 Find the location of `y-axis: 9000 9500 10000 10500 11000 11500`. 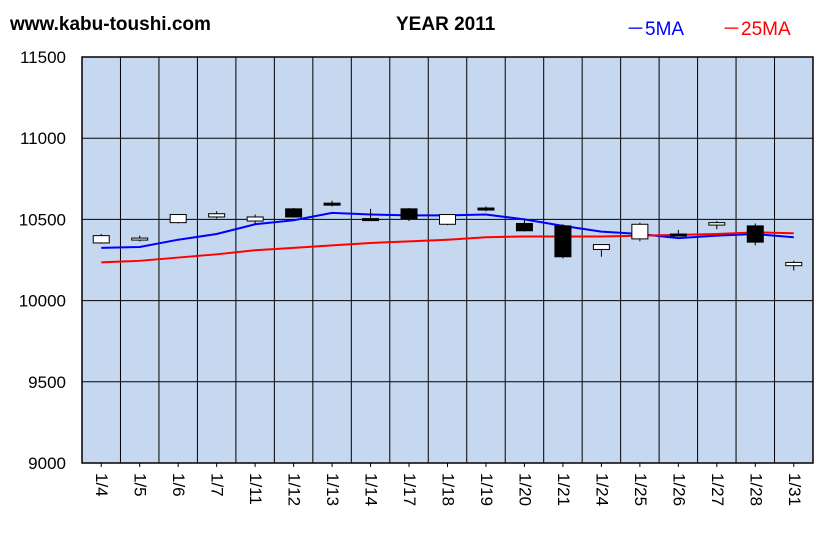

y-axis: 9000 9500 10000 10500 11000 11500 is located at coordinates (42, 260).